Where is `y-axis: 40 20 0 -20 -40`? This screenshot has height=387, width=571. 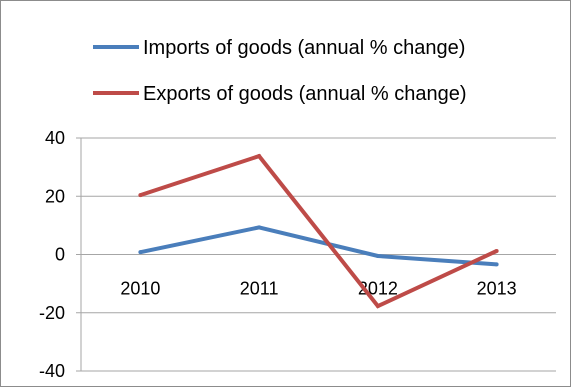 y-axis: 40 20 0 -20 -40 is located at coordinates (60, 254).